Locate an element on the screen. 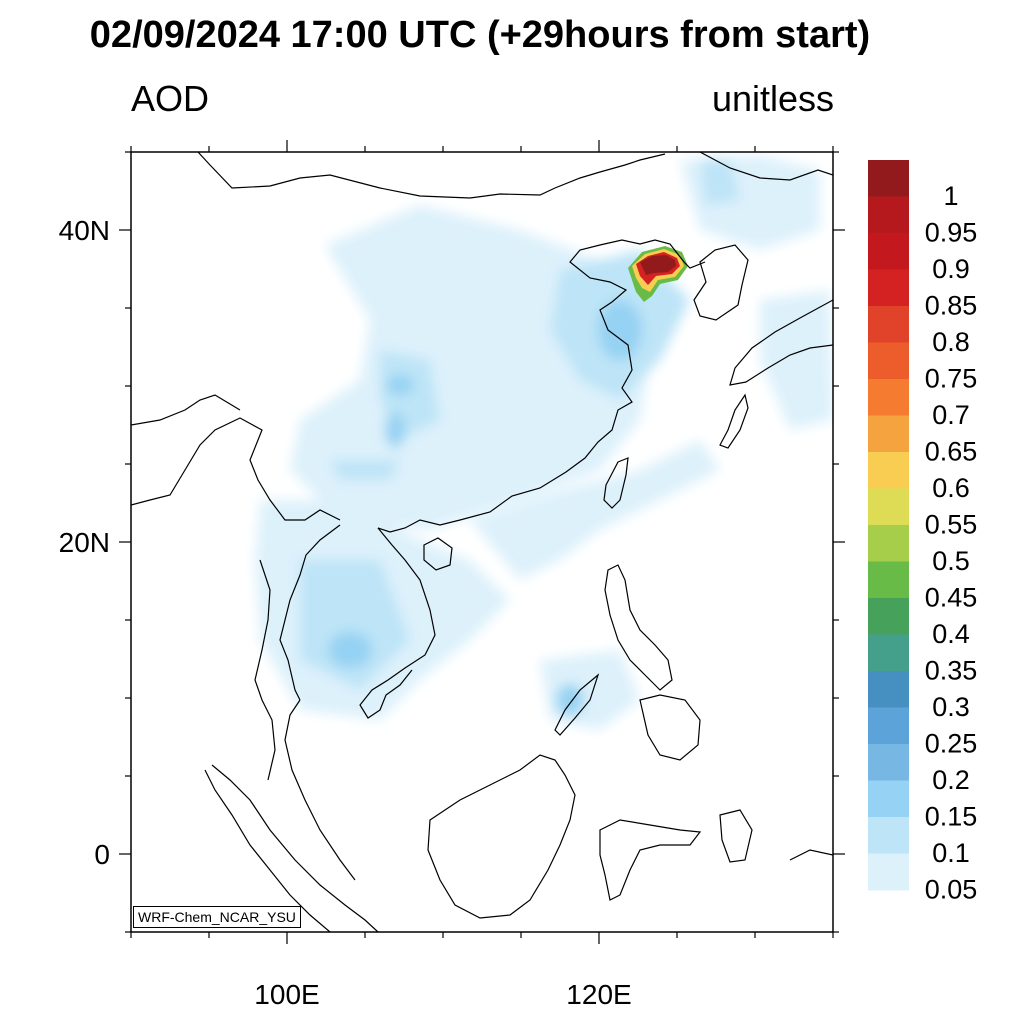 The image size is (1024, 1024). colorbar-label: 0.45 is located at coordinates (951, 598).